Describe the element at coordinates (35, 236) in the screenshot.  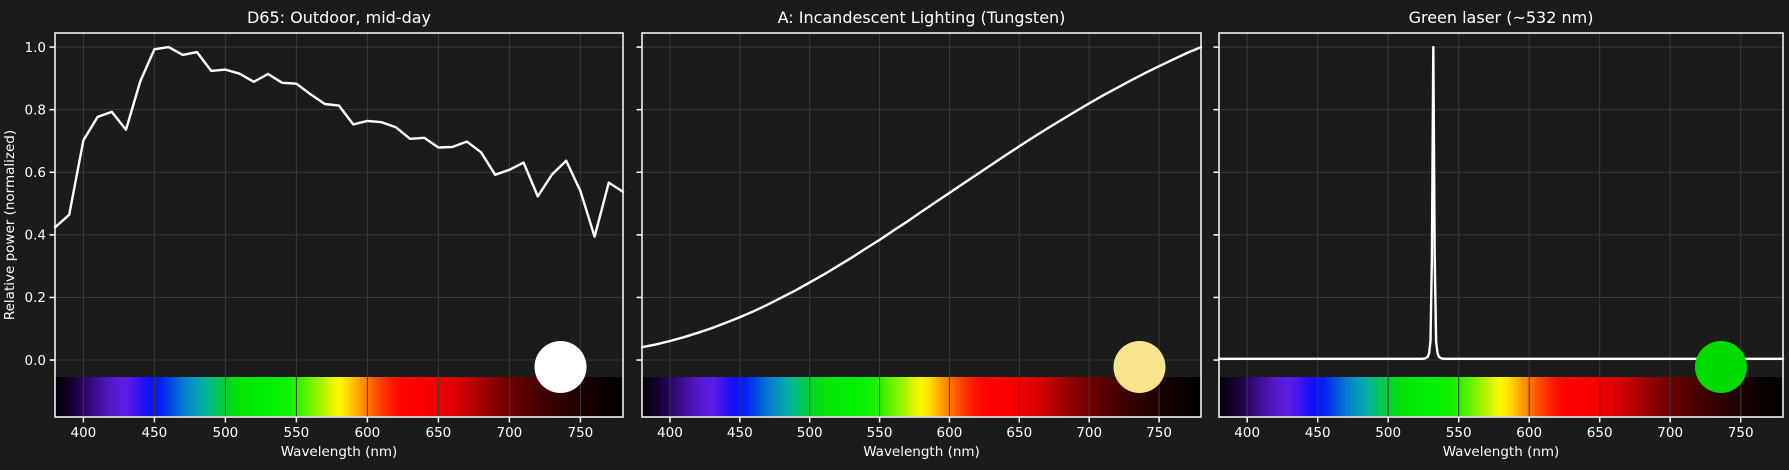
I see `y-tick-label: 0.4` at that location.